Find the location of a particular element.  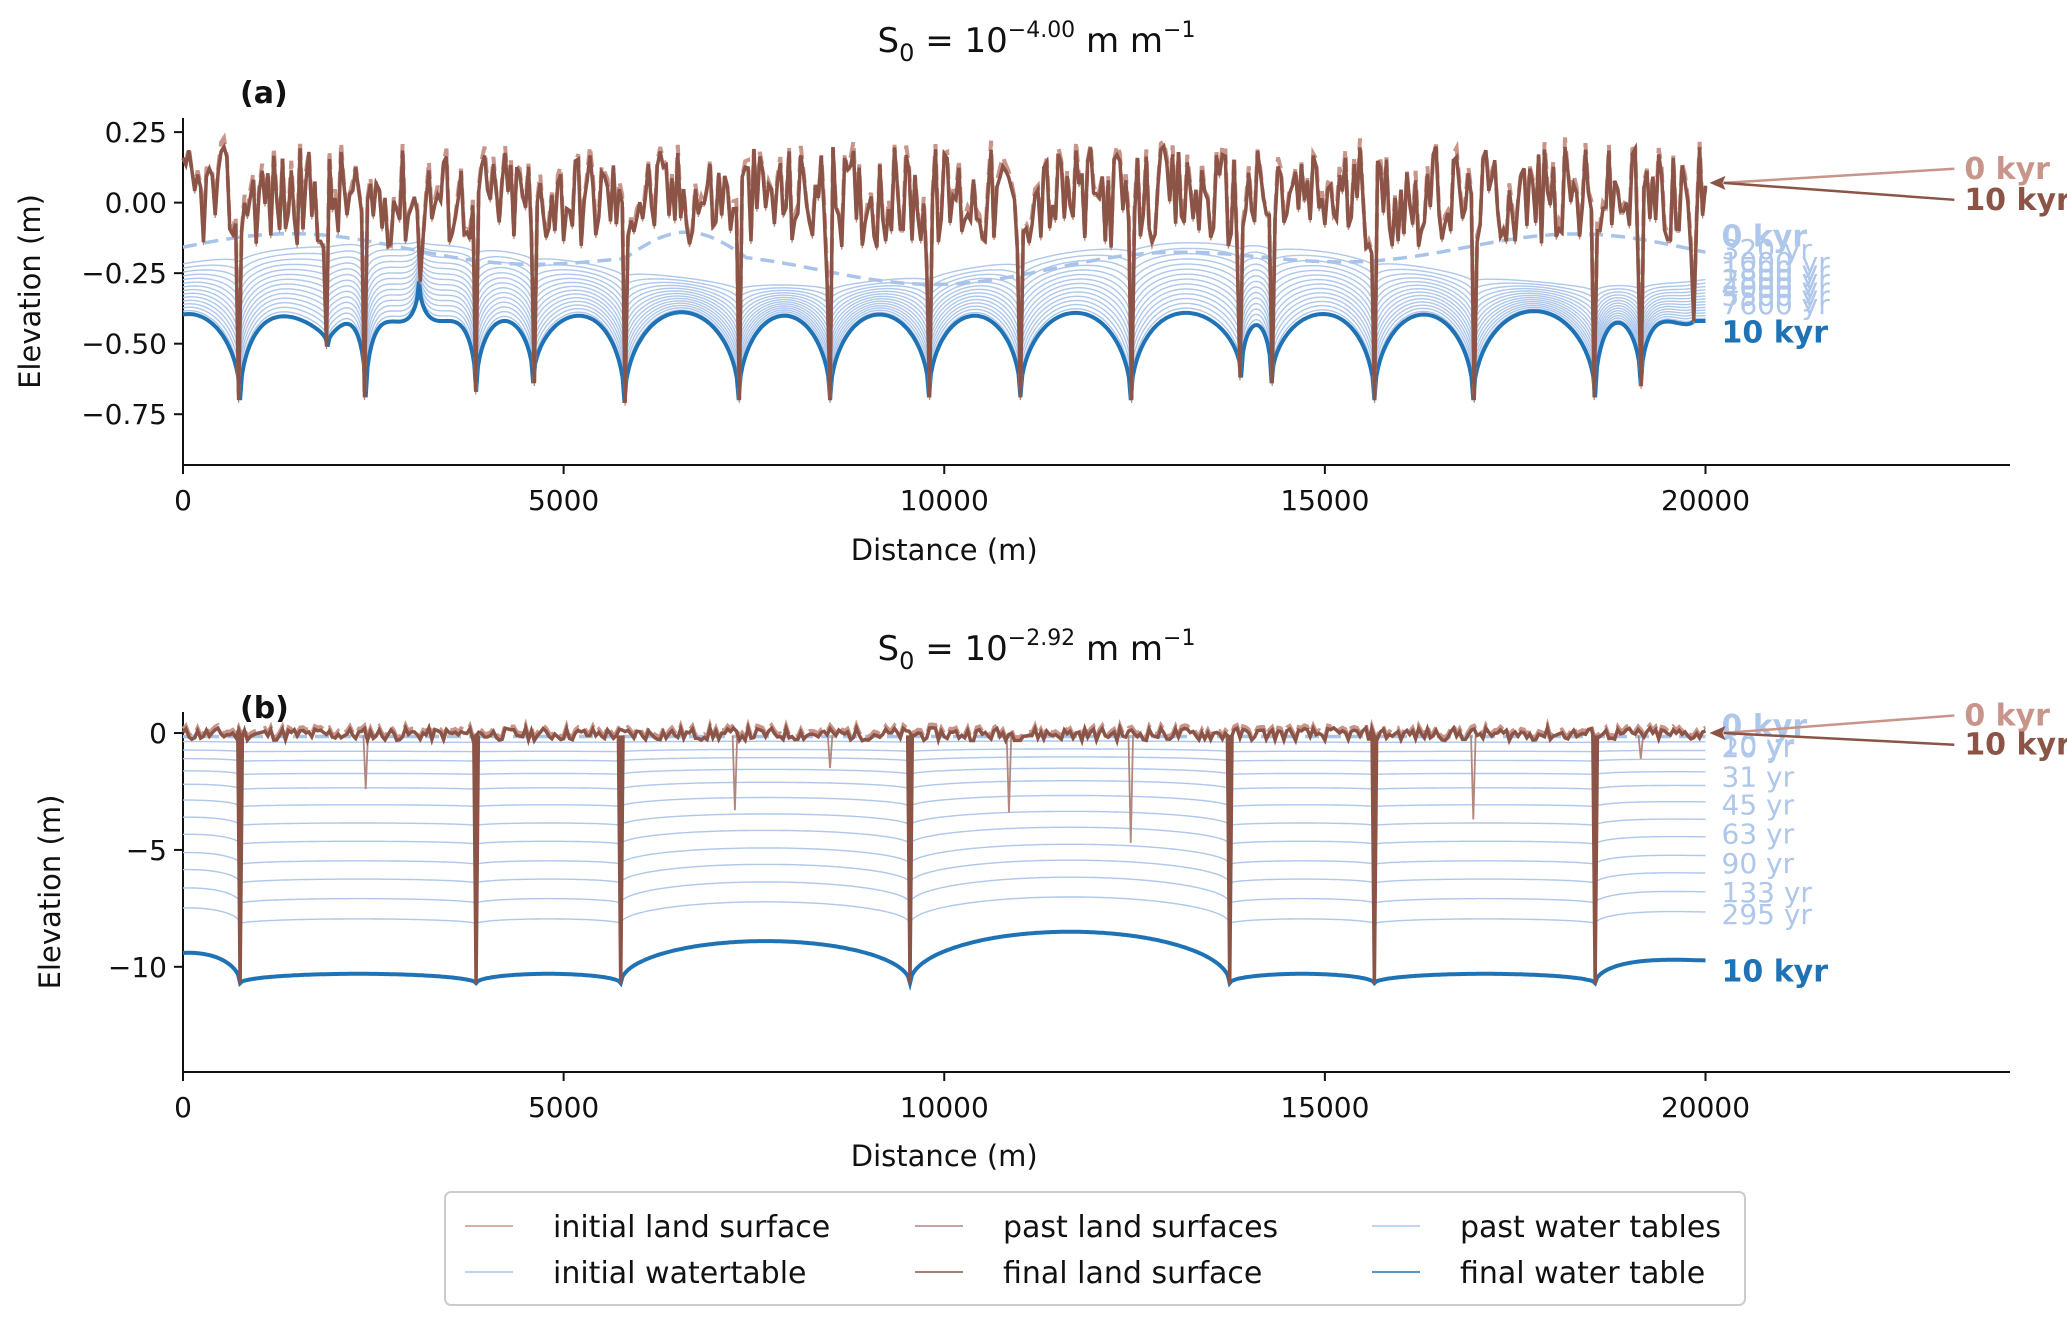

legend-label: past land surfaces is located at coordinates (1140, 1227).